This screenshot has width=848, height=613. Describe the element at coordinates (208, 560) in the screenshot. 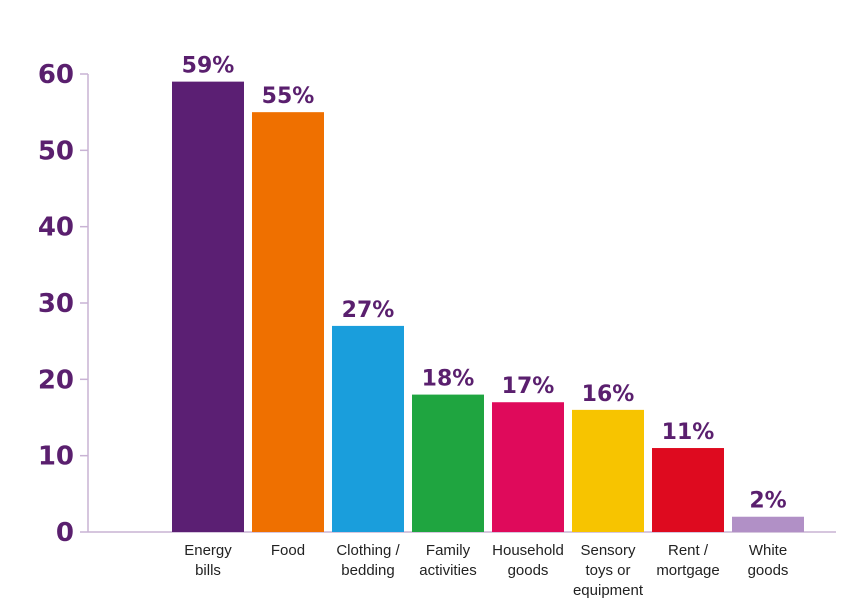

I see `category-label: Energy bills` at that location.